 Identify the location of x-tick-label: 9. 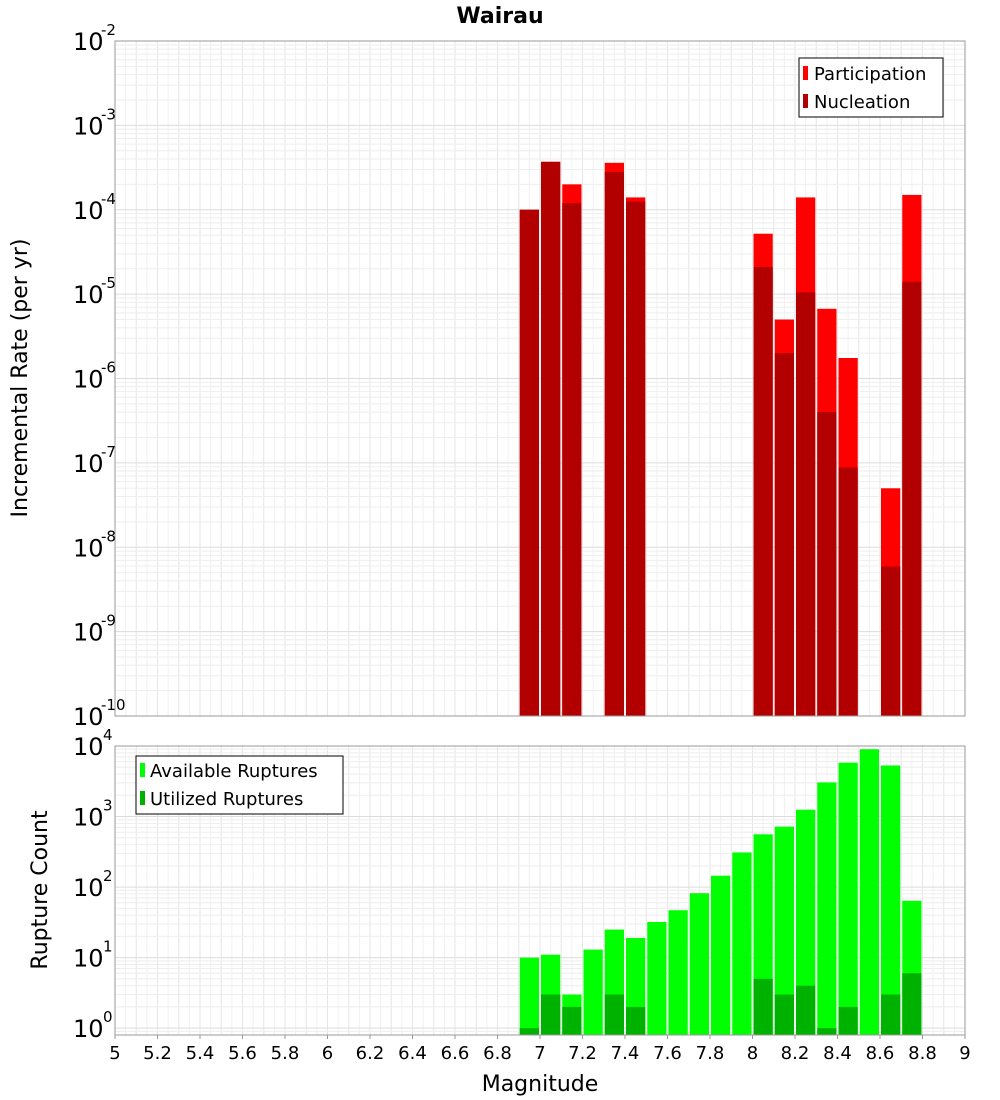
(964, 1053).